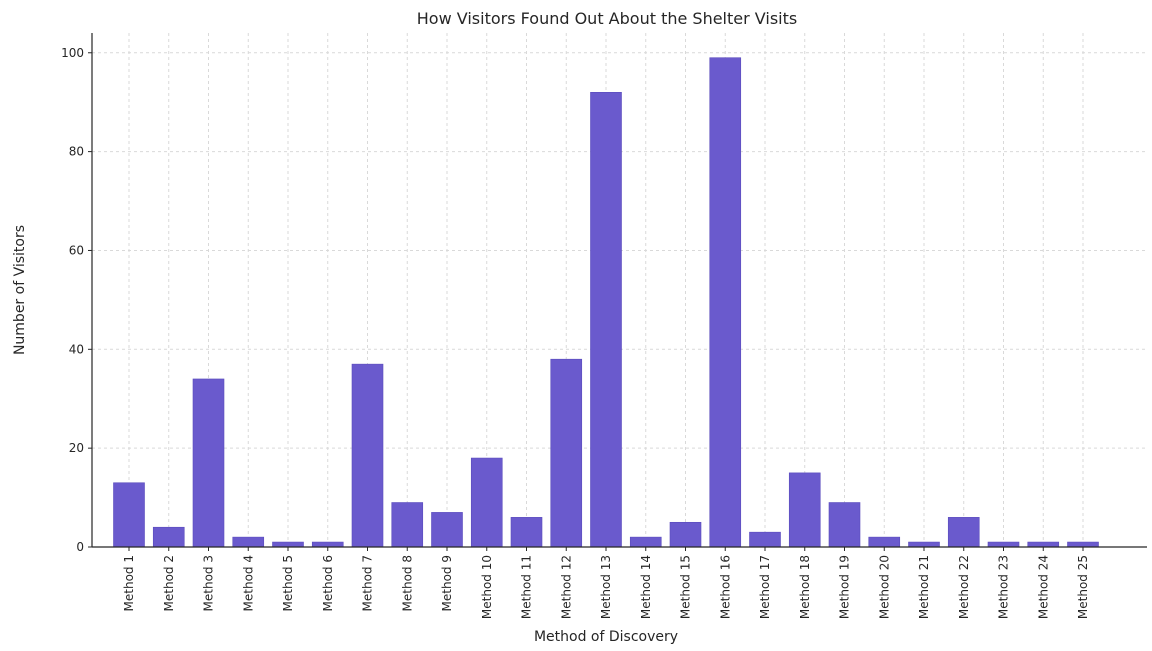  Describe the element at coordinates (76, 250) in the screenshot. I see `y-tick-label: 60` at that location.